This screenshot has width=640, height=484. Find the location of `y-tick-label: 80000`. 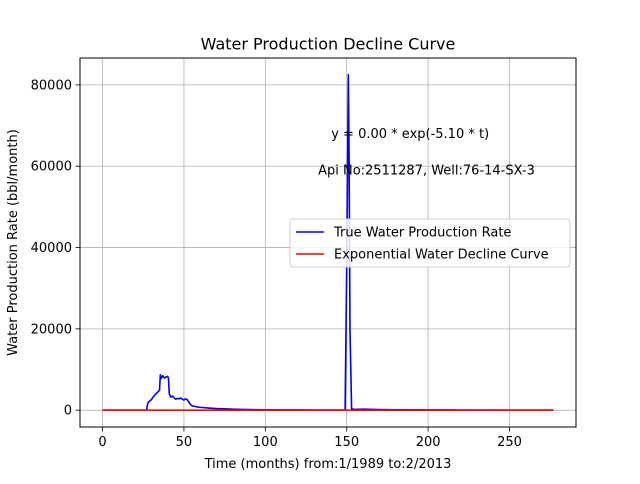

y-tick-label: 80000 is located at coordinates (51, 85).